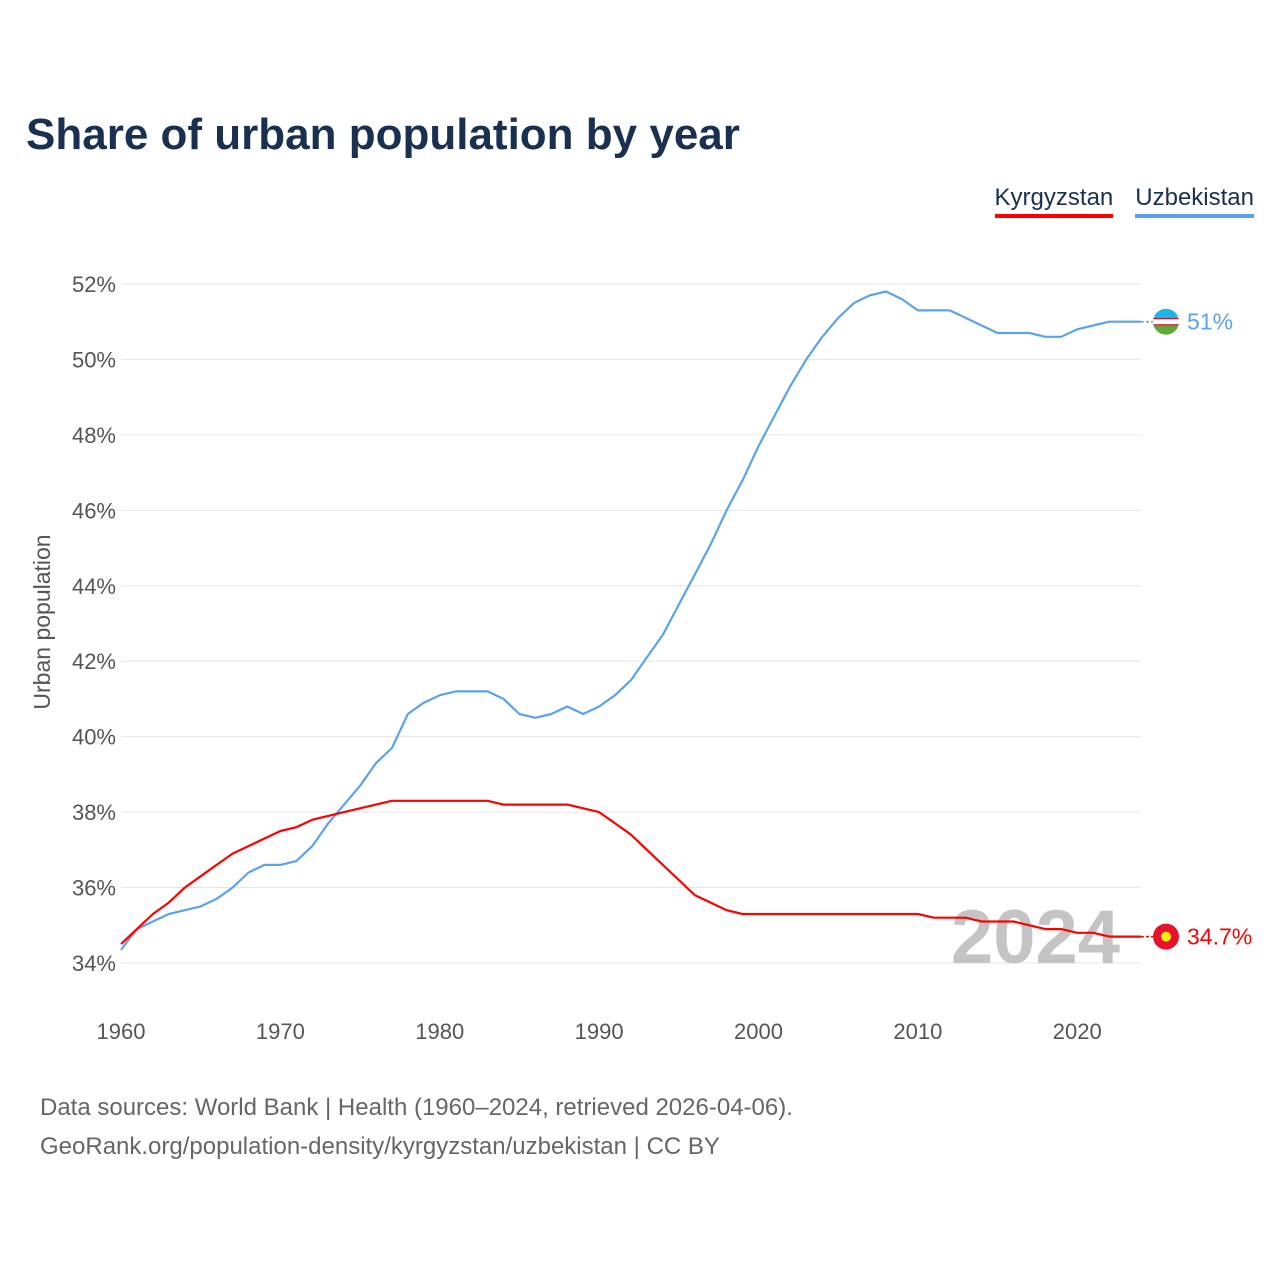  I want to click on y-tick-label: 40%, so click(94, 737).